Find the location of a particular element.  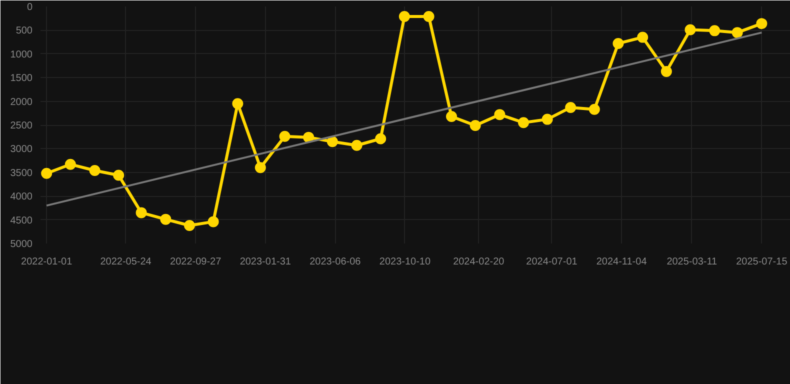

y-tick-label: 5000 is located at coordinates (21, 244).